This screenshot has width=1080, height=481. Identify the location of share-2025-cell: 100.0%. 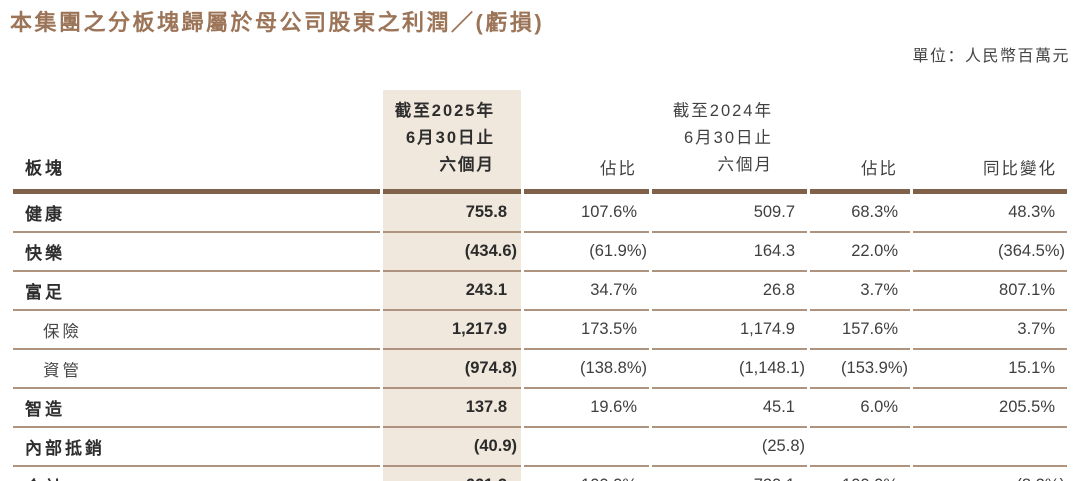
(586, 474).